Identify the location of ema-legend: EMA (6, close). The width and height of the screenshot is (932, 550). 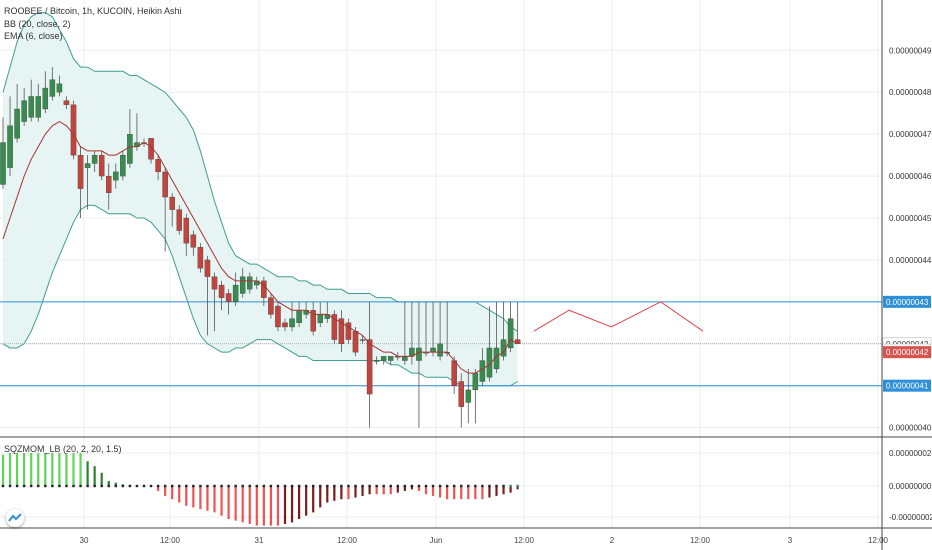
(33, 36).